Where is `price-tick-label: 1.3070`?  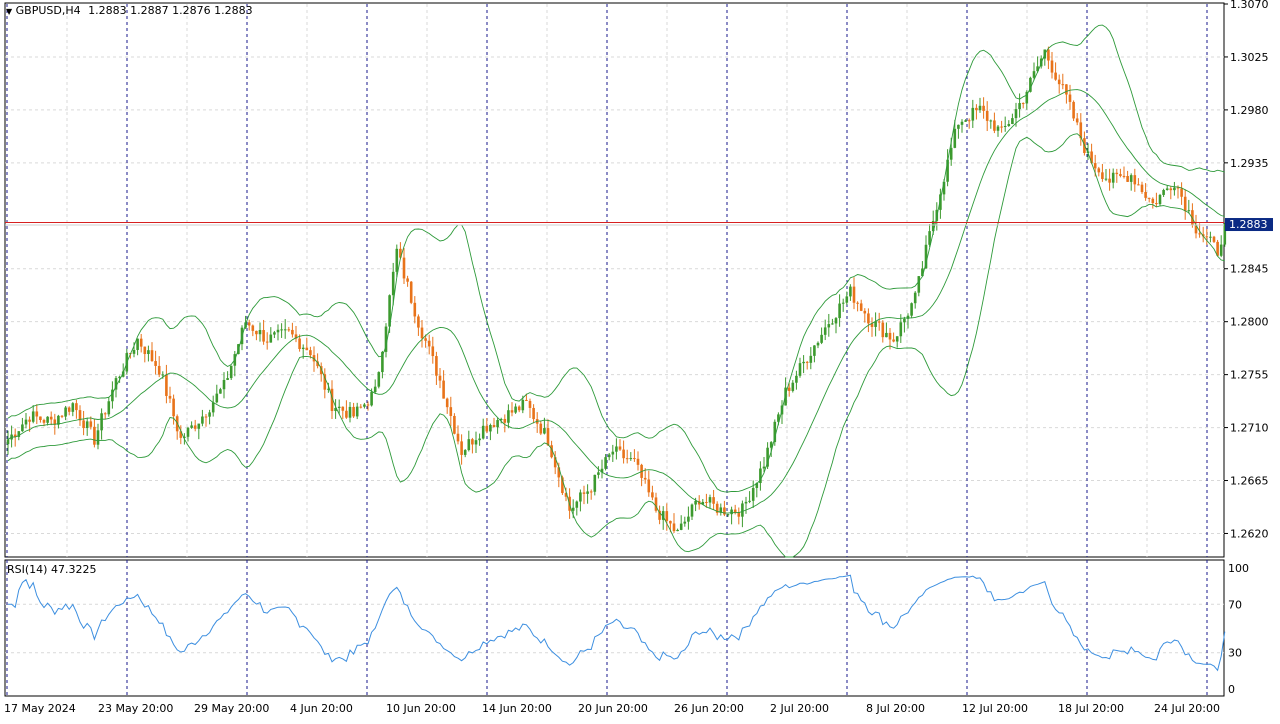 price-tick-label: 1.3070 is located at coordinates (1249, 5).